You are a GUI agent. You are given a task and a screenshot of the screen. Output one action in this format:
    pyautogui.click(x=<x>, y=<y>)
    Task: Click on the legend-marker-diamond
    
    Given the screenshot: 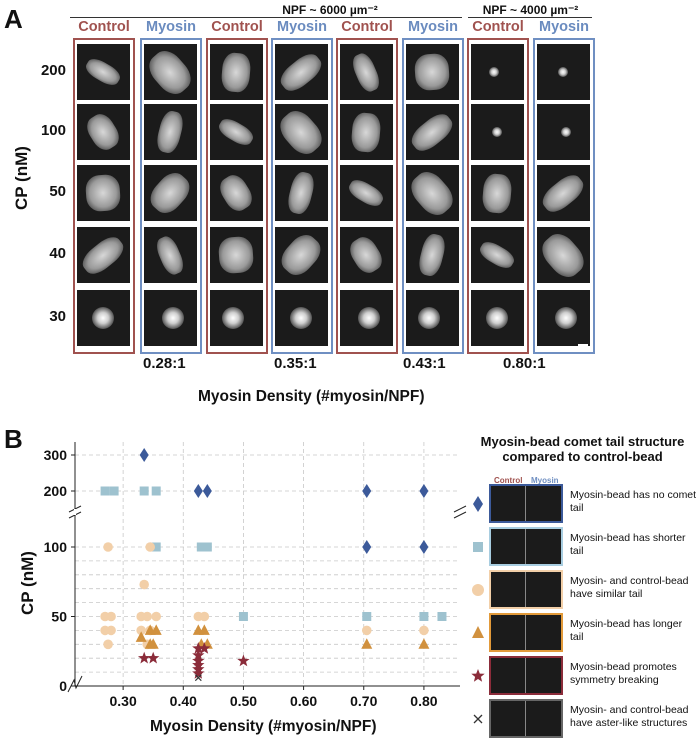 What is the action you would take?
    pyautogui.click(x=478, y=504)
    